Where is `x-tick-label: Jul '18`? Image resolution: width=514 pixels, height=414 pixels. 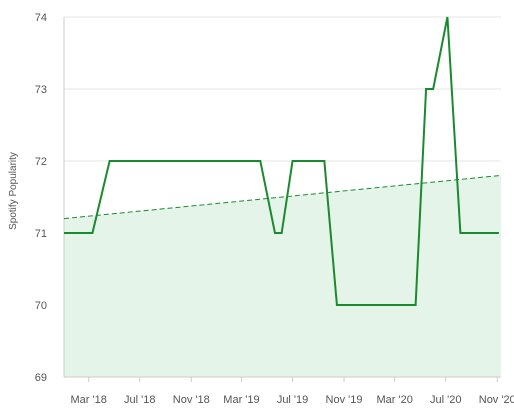
x-tick-label: Jul '18 is located at coordinates (139, 400).